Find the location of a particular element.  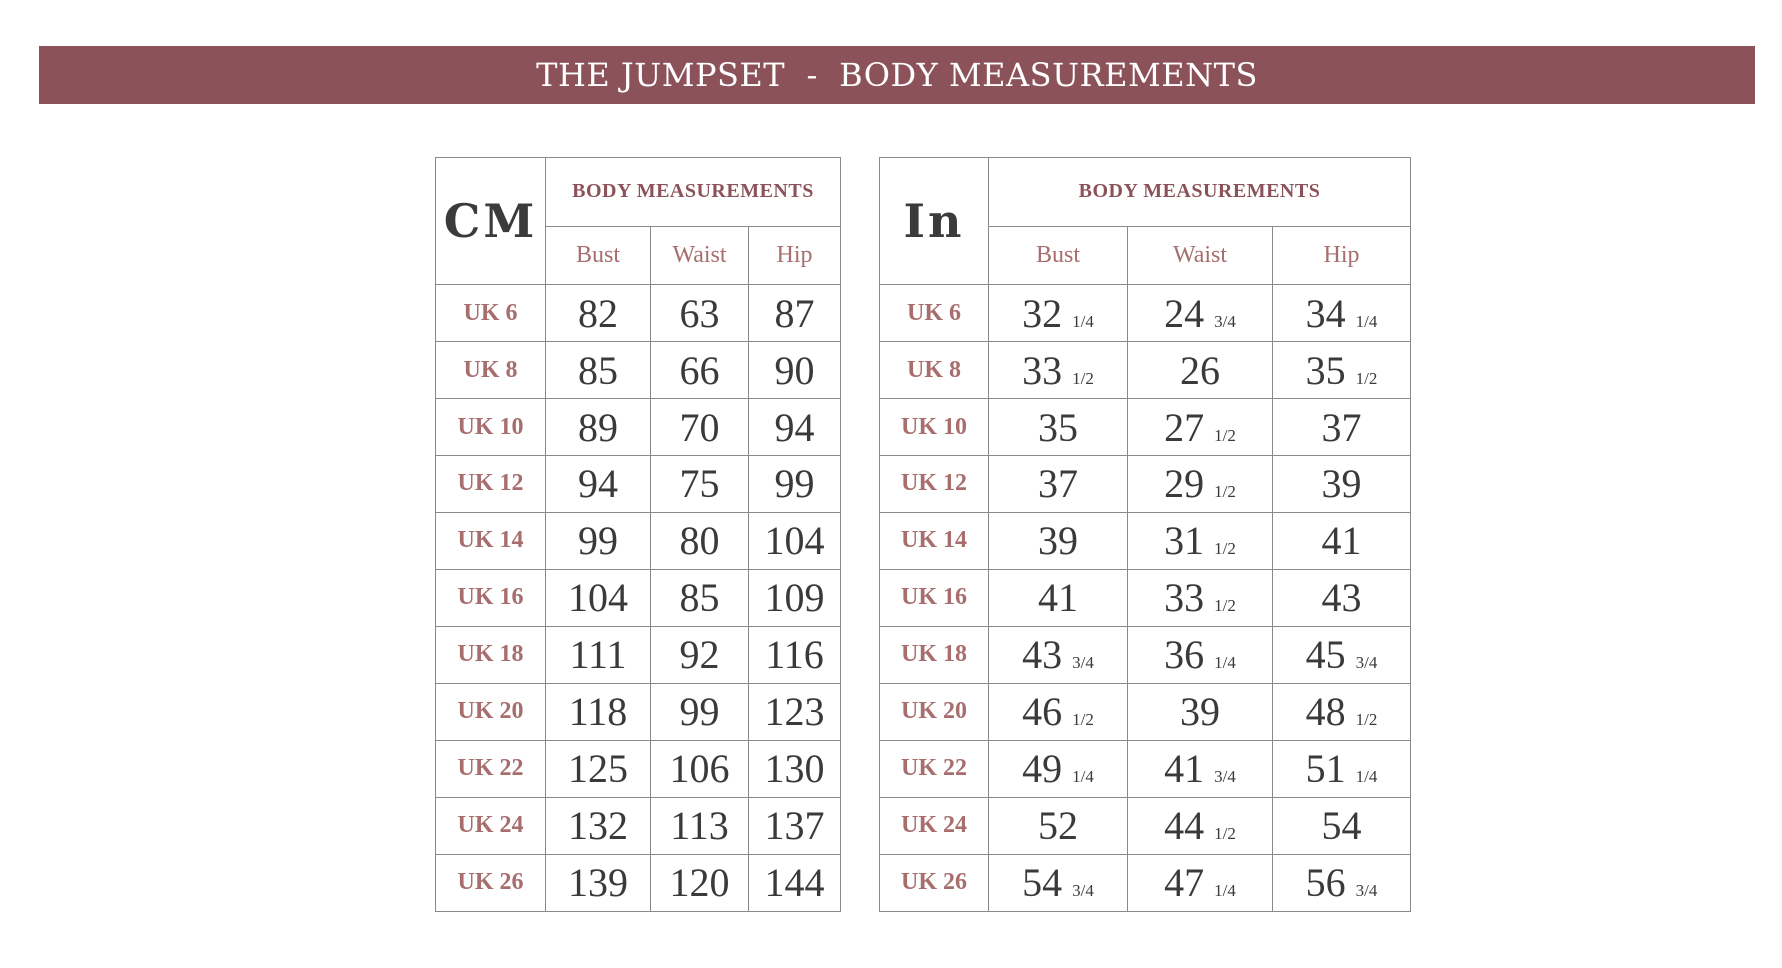

inches-hip-whole: 45 is located at coordinates (1325, 655).